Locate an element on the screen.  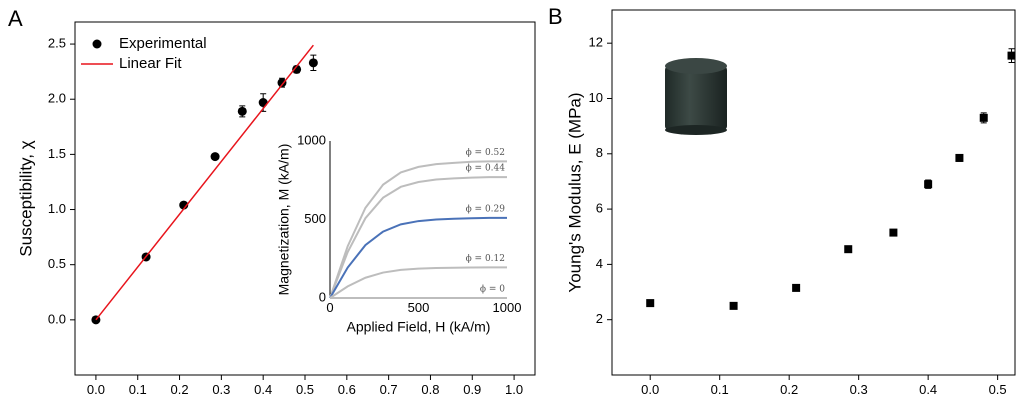
curve-label: ϕ = 0.52 is located at coordinates (485, 153).